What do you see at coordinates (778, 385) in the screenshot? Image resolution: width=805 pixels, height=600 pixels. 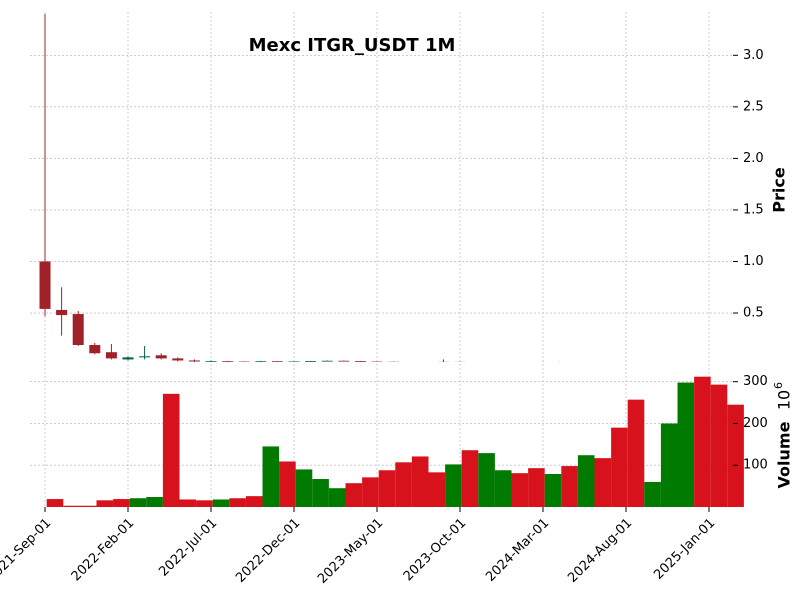 I see `volume-unit-exponent: 6` at bounding box center [778, 385].